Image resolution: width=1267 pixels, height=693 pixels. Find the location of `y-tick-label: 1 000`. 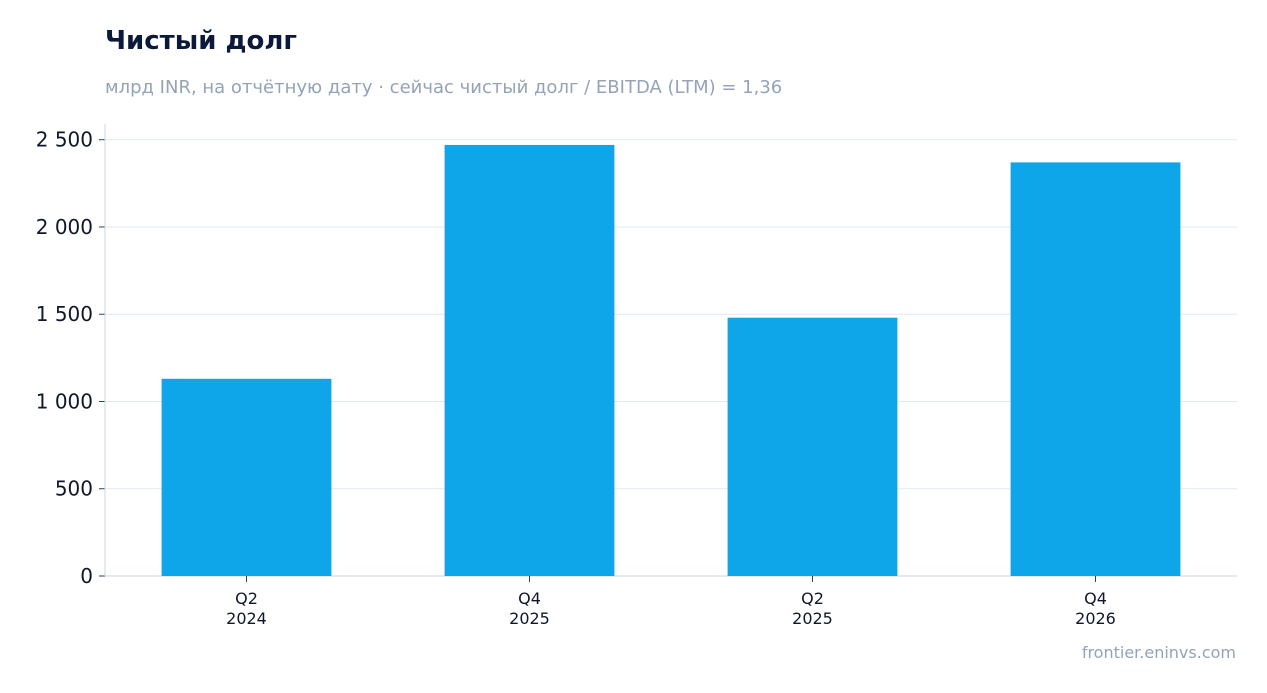

y-tick-label: 1 000 is located at coordinates (64, 401).